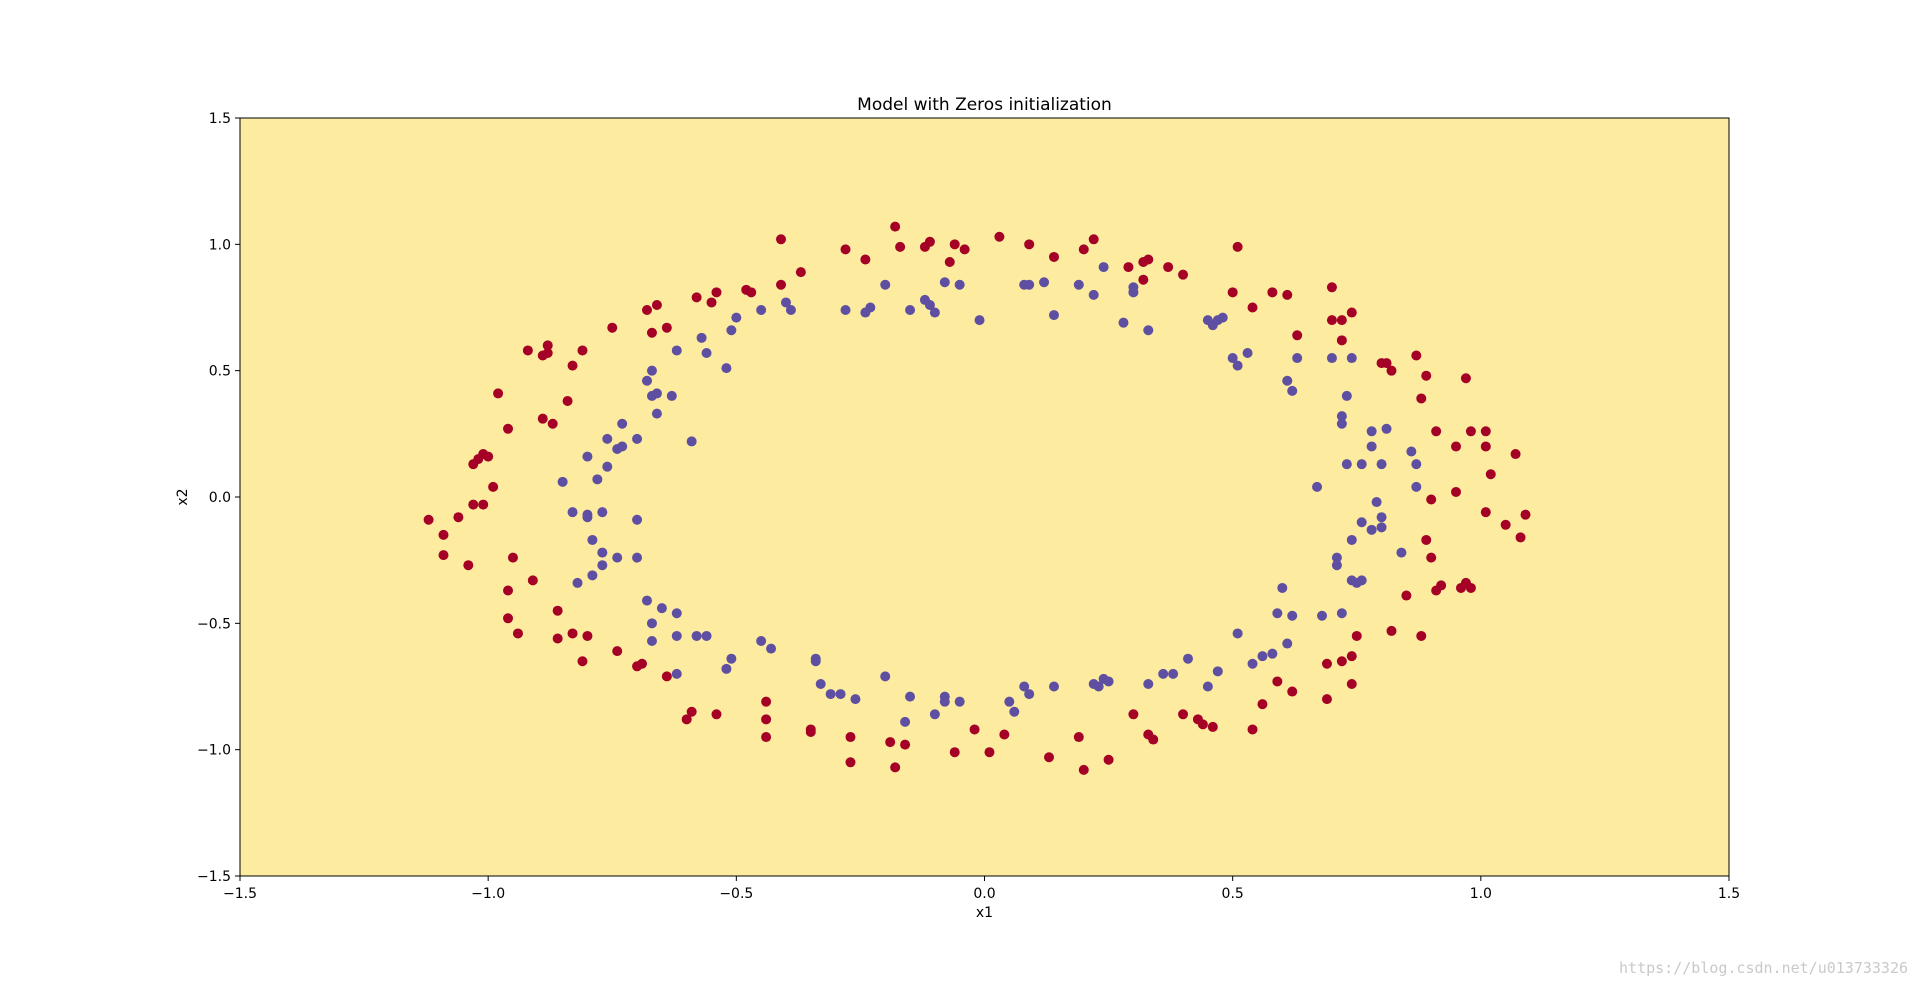  Describe the element at coordinates (984, 913) in the screenshot. I see `x-axis-label: x1` at that location.